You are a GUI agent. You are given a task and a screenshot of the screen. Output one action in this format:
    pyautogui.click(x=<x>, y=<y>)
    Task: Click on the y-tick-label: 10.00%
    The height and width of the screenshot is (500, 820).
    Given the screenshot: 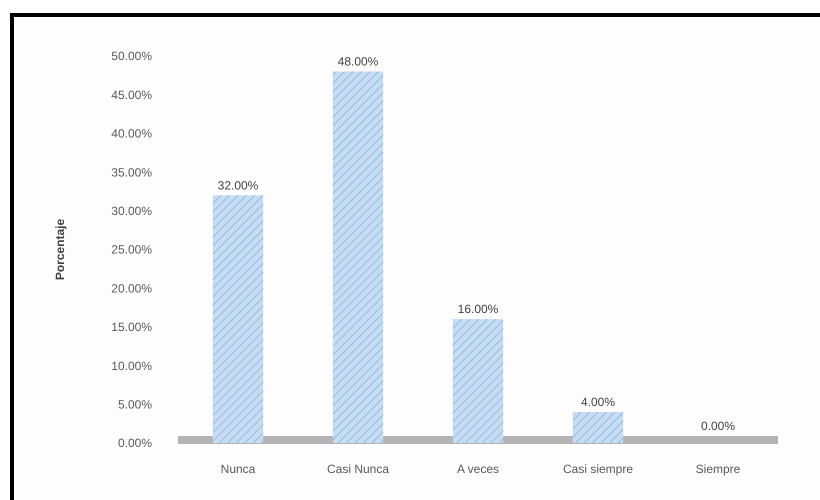 What is the action you would take?
    pyautogui.click(x=131, y=365)
    